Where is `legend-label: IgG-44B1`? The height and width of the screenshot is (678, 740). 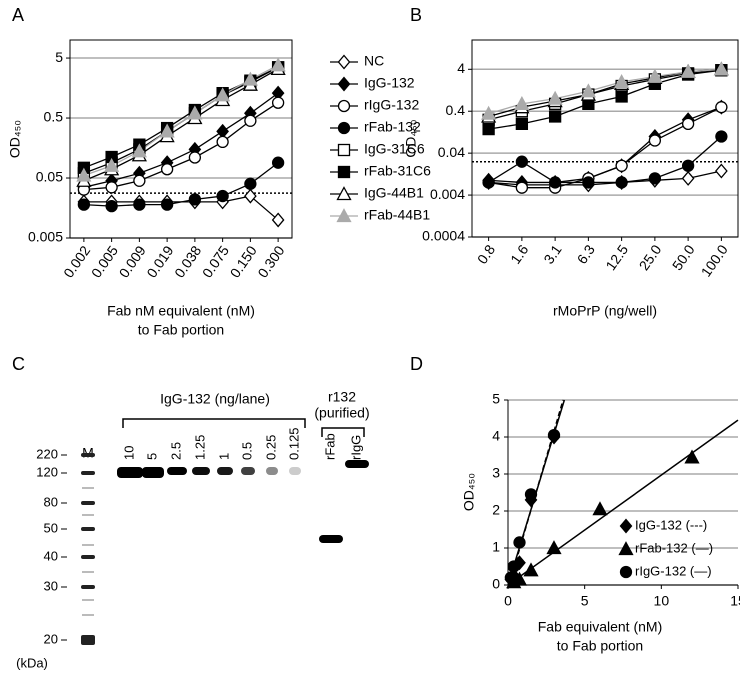 legend-label: IgG-44B1 is located at coordinates (394, 193).